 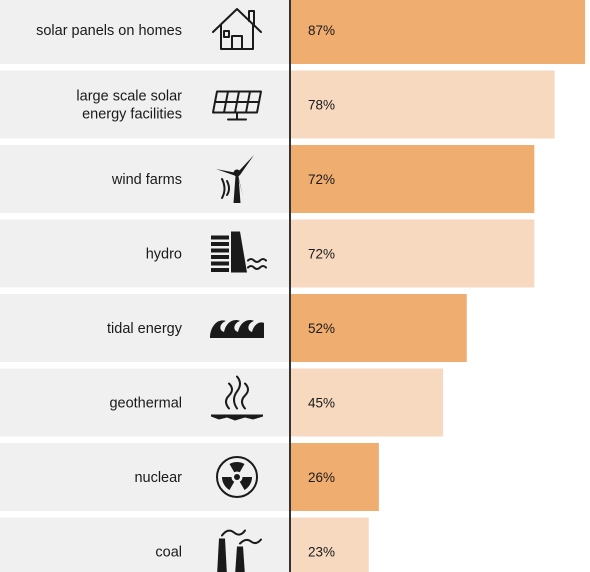 What do you see at coordinates (235, 179) in the screenshot?
I see `wind-turbine-icon` at bounding box center [235, 179].